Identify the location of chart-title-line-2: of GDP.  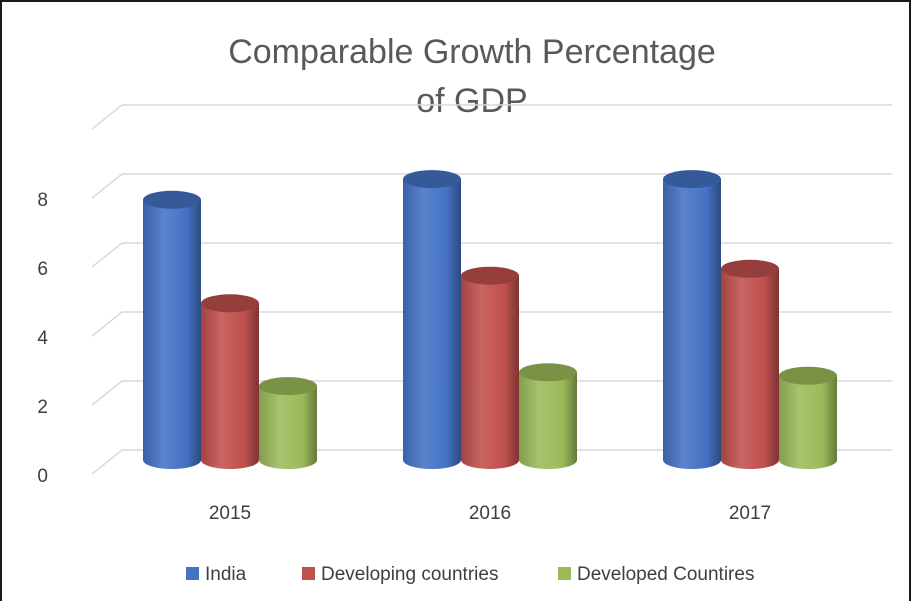
(471, 101).